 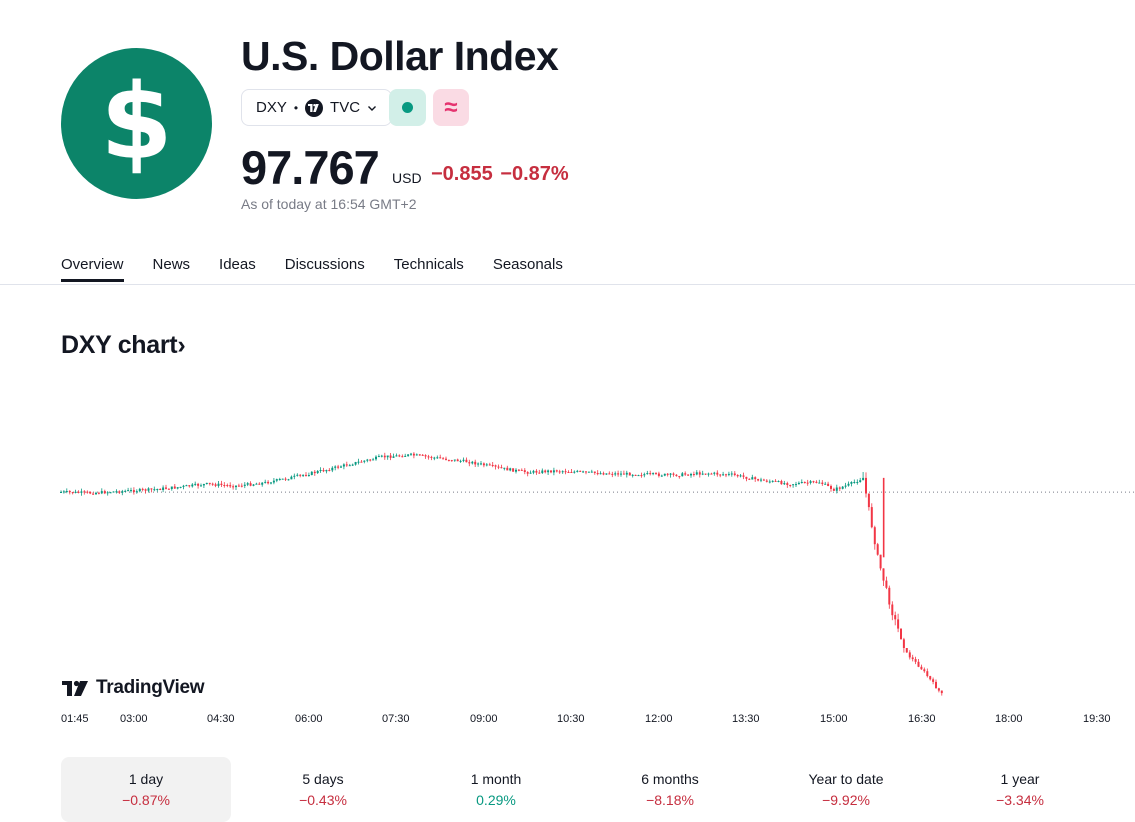 What do you see at coordinates (496, 789) in the screenshot?
I see `period-1-month: 1 month 0.29%` at bounding box center [496, 789].